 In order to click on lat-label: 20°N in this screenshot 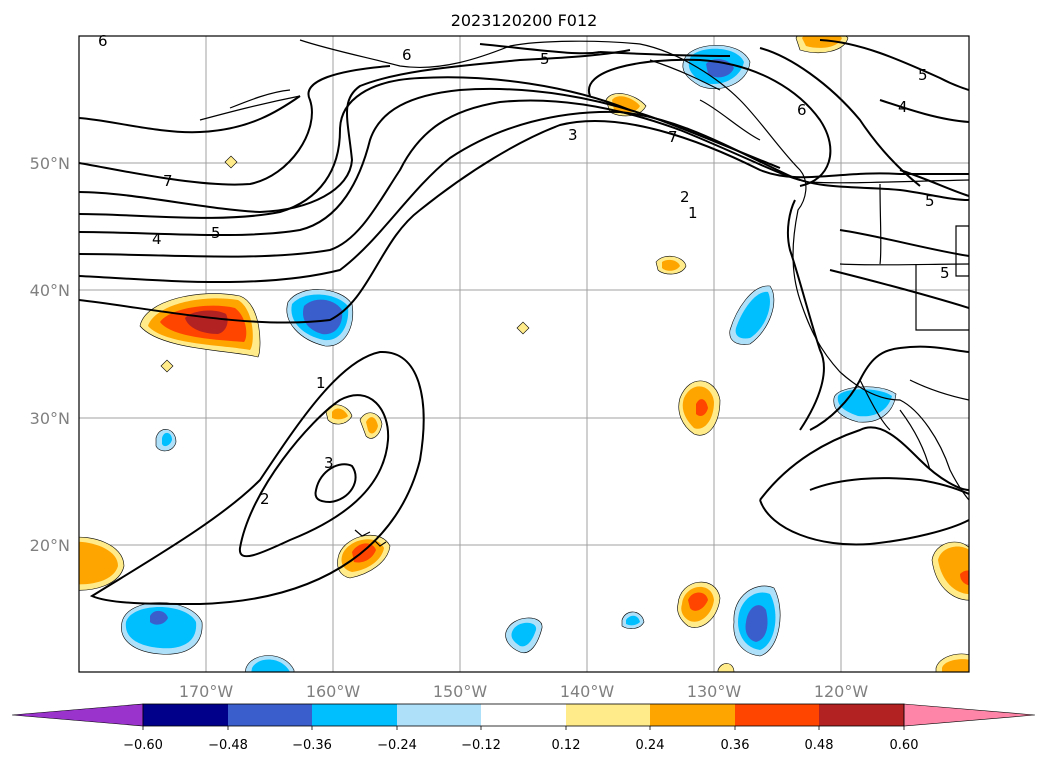, I will do `click(50, 545)`.